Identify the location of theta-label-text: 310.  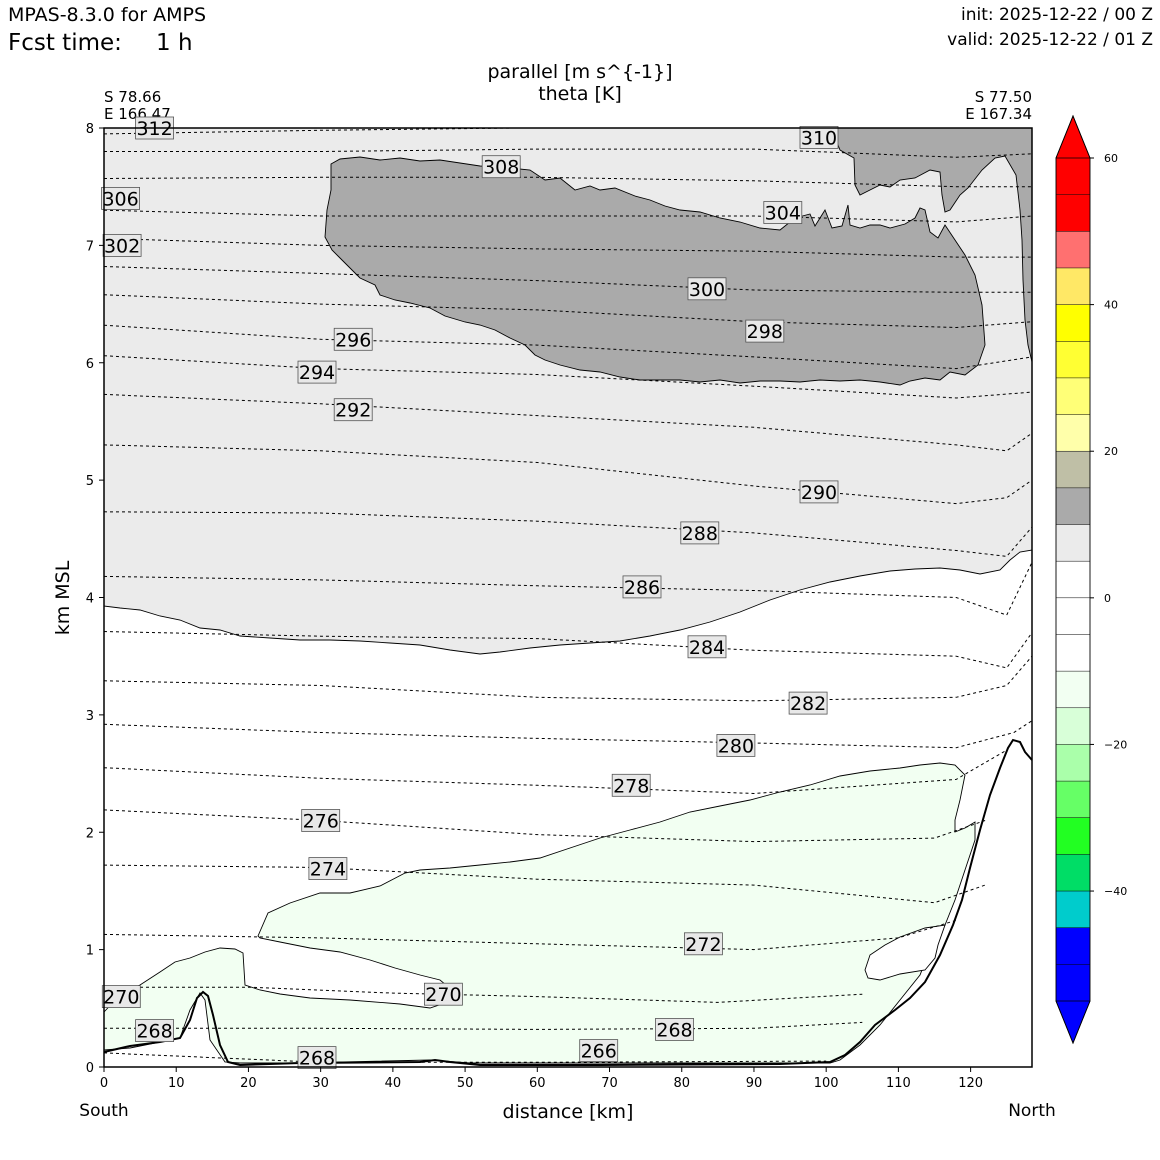
(819, 138).